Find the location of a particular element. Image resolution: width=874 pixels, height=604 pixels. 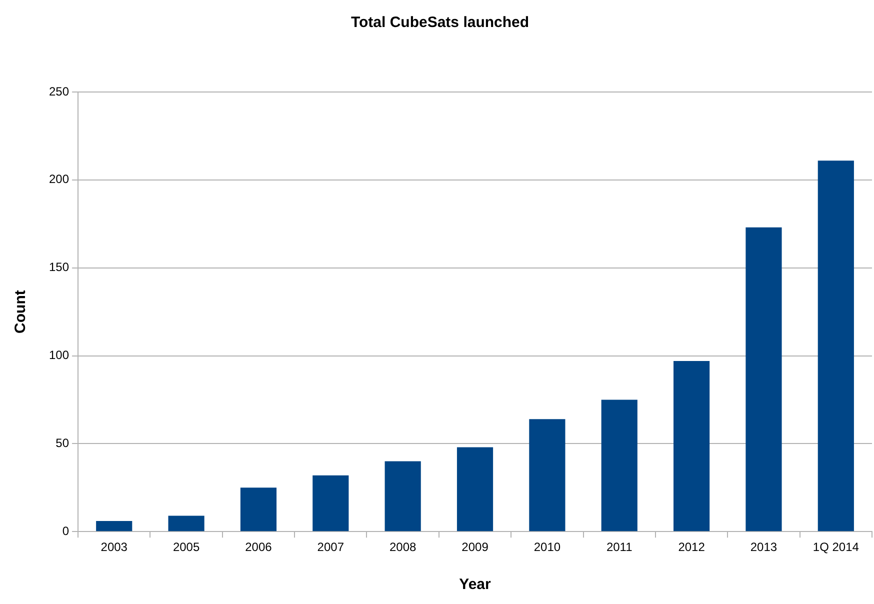

y-tick-label: 100 is located at coordinates (59, 355).